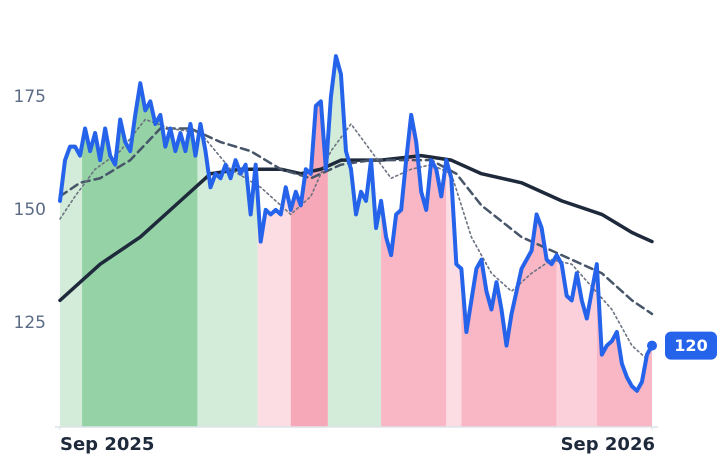 Image resolution: width=718 pixels, height=464 pixels. What do you see at coordinates (107, 444) in the screenshot?
I see `x-tick-label: Sep 2025` at bounding box center [107, 444].